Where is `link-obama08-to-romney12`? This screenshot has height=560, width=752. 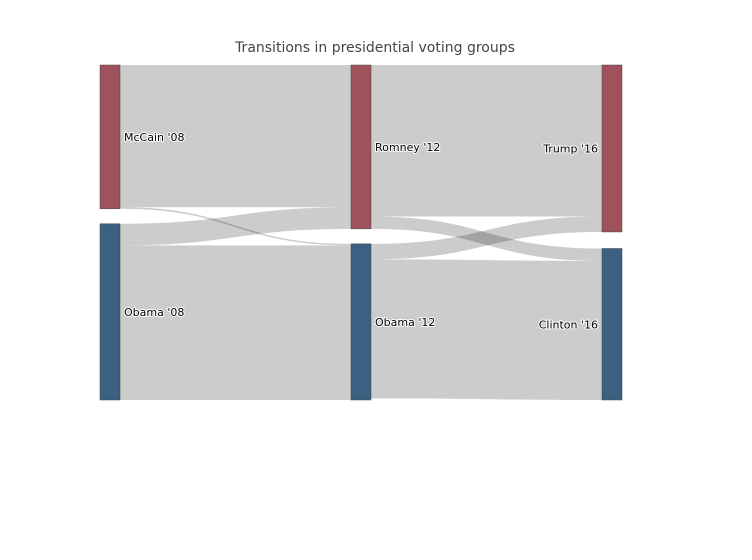
link-obama08-to-romney12 is located at coordinates (235, 226).